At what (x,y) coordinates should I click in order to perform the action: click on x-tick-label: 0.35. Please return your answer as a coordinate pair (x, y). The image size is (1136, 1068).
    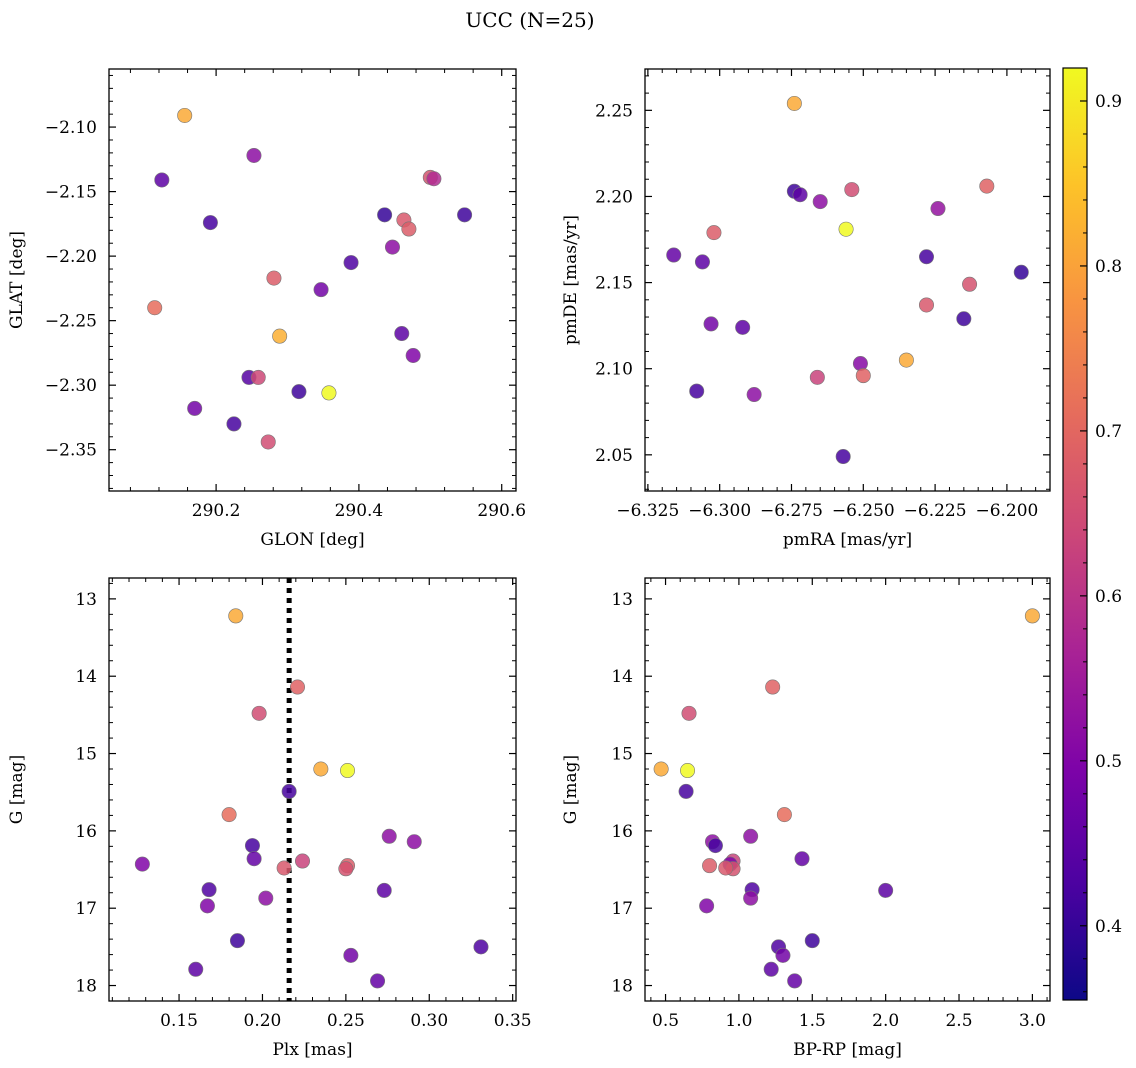
    Looking at the image, I should click on (513, 1021).